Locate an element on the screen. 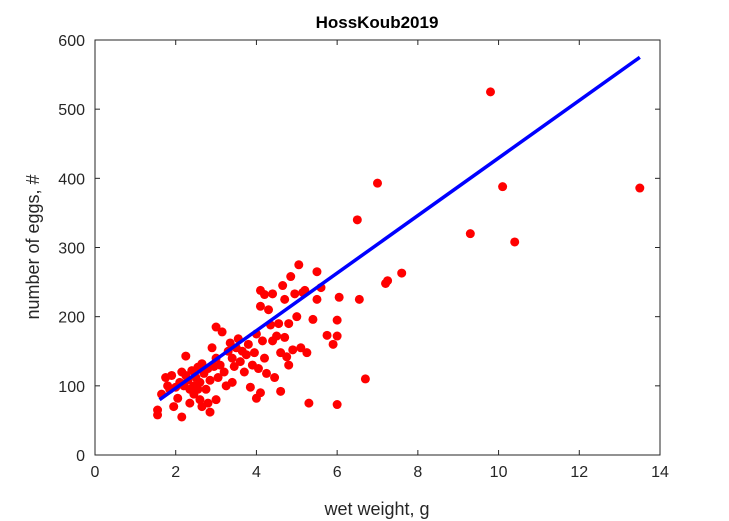 Image resolution: width=729 pixels, height=521 pixels. x-tick-label: 10 is located at coordinates (499, 472).